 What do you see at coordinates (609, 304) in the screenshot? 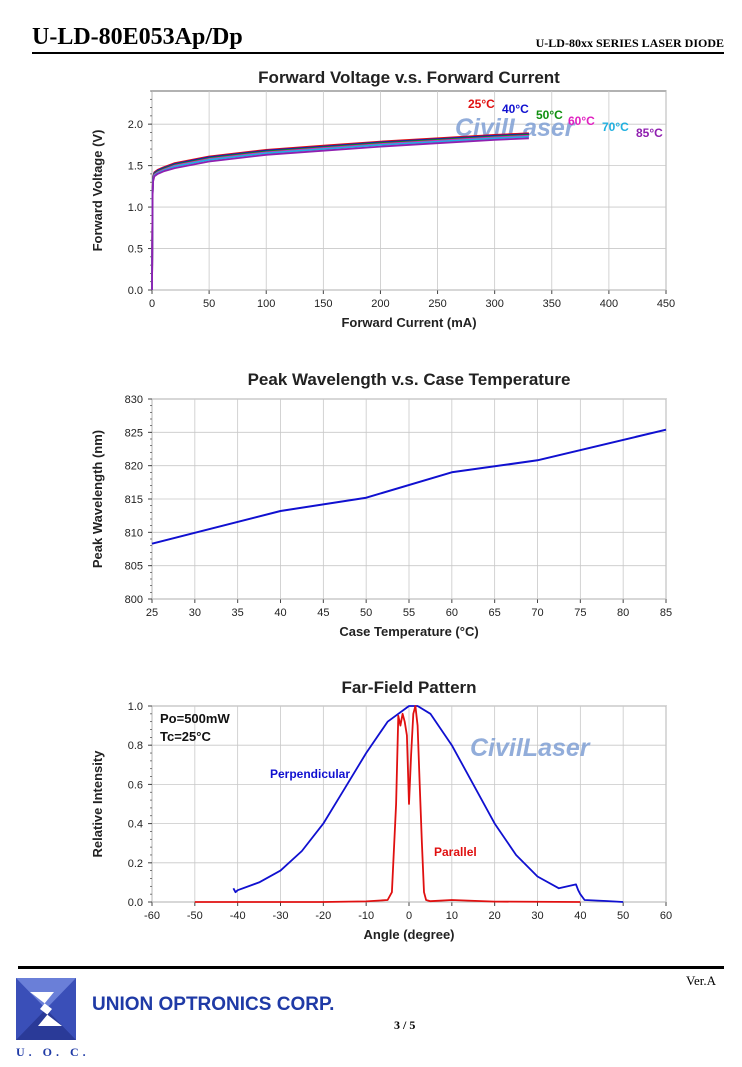
I see `x-tick-label: 400` at bounding box center [609, 304].